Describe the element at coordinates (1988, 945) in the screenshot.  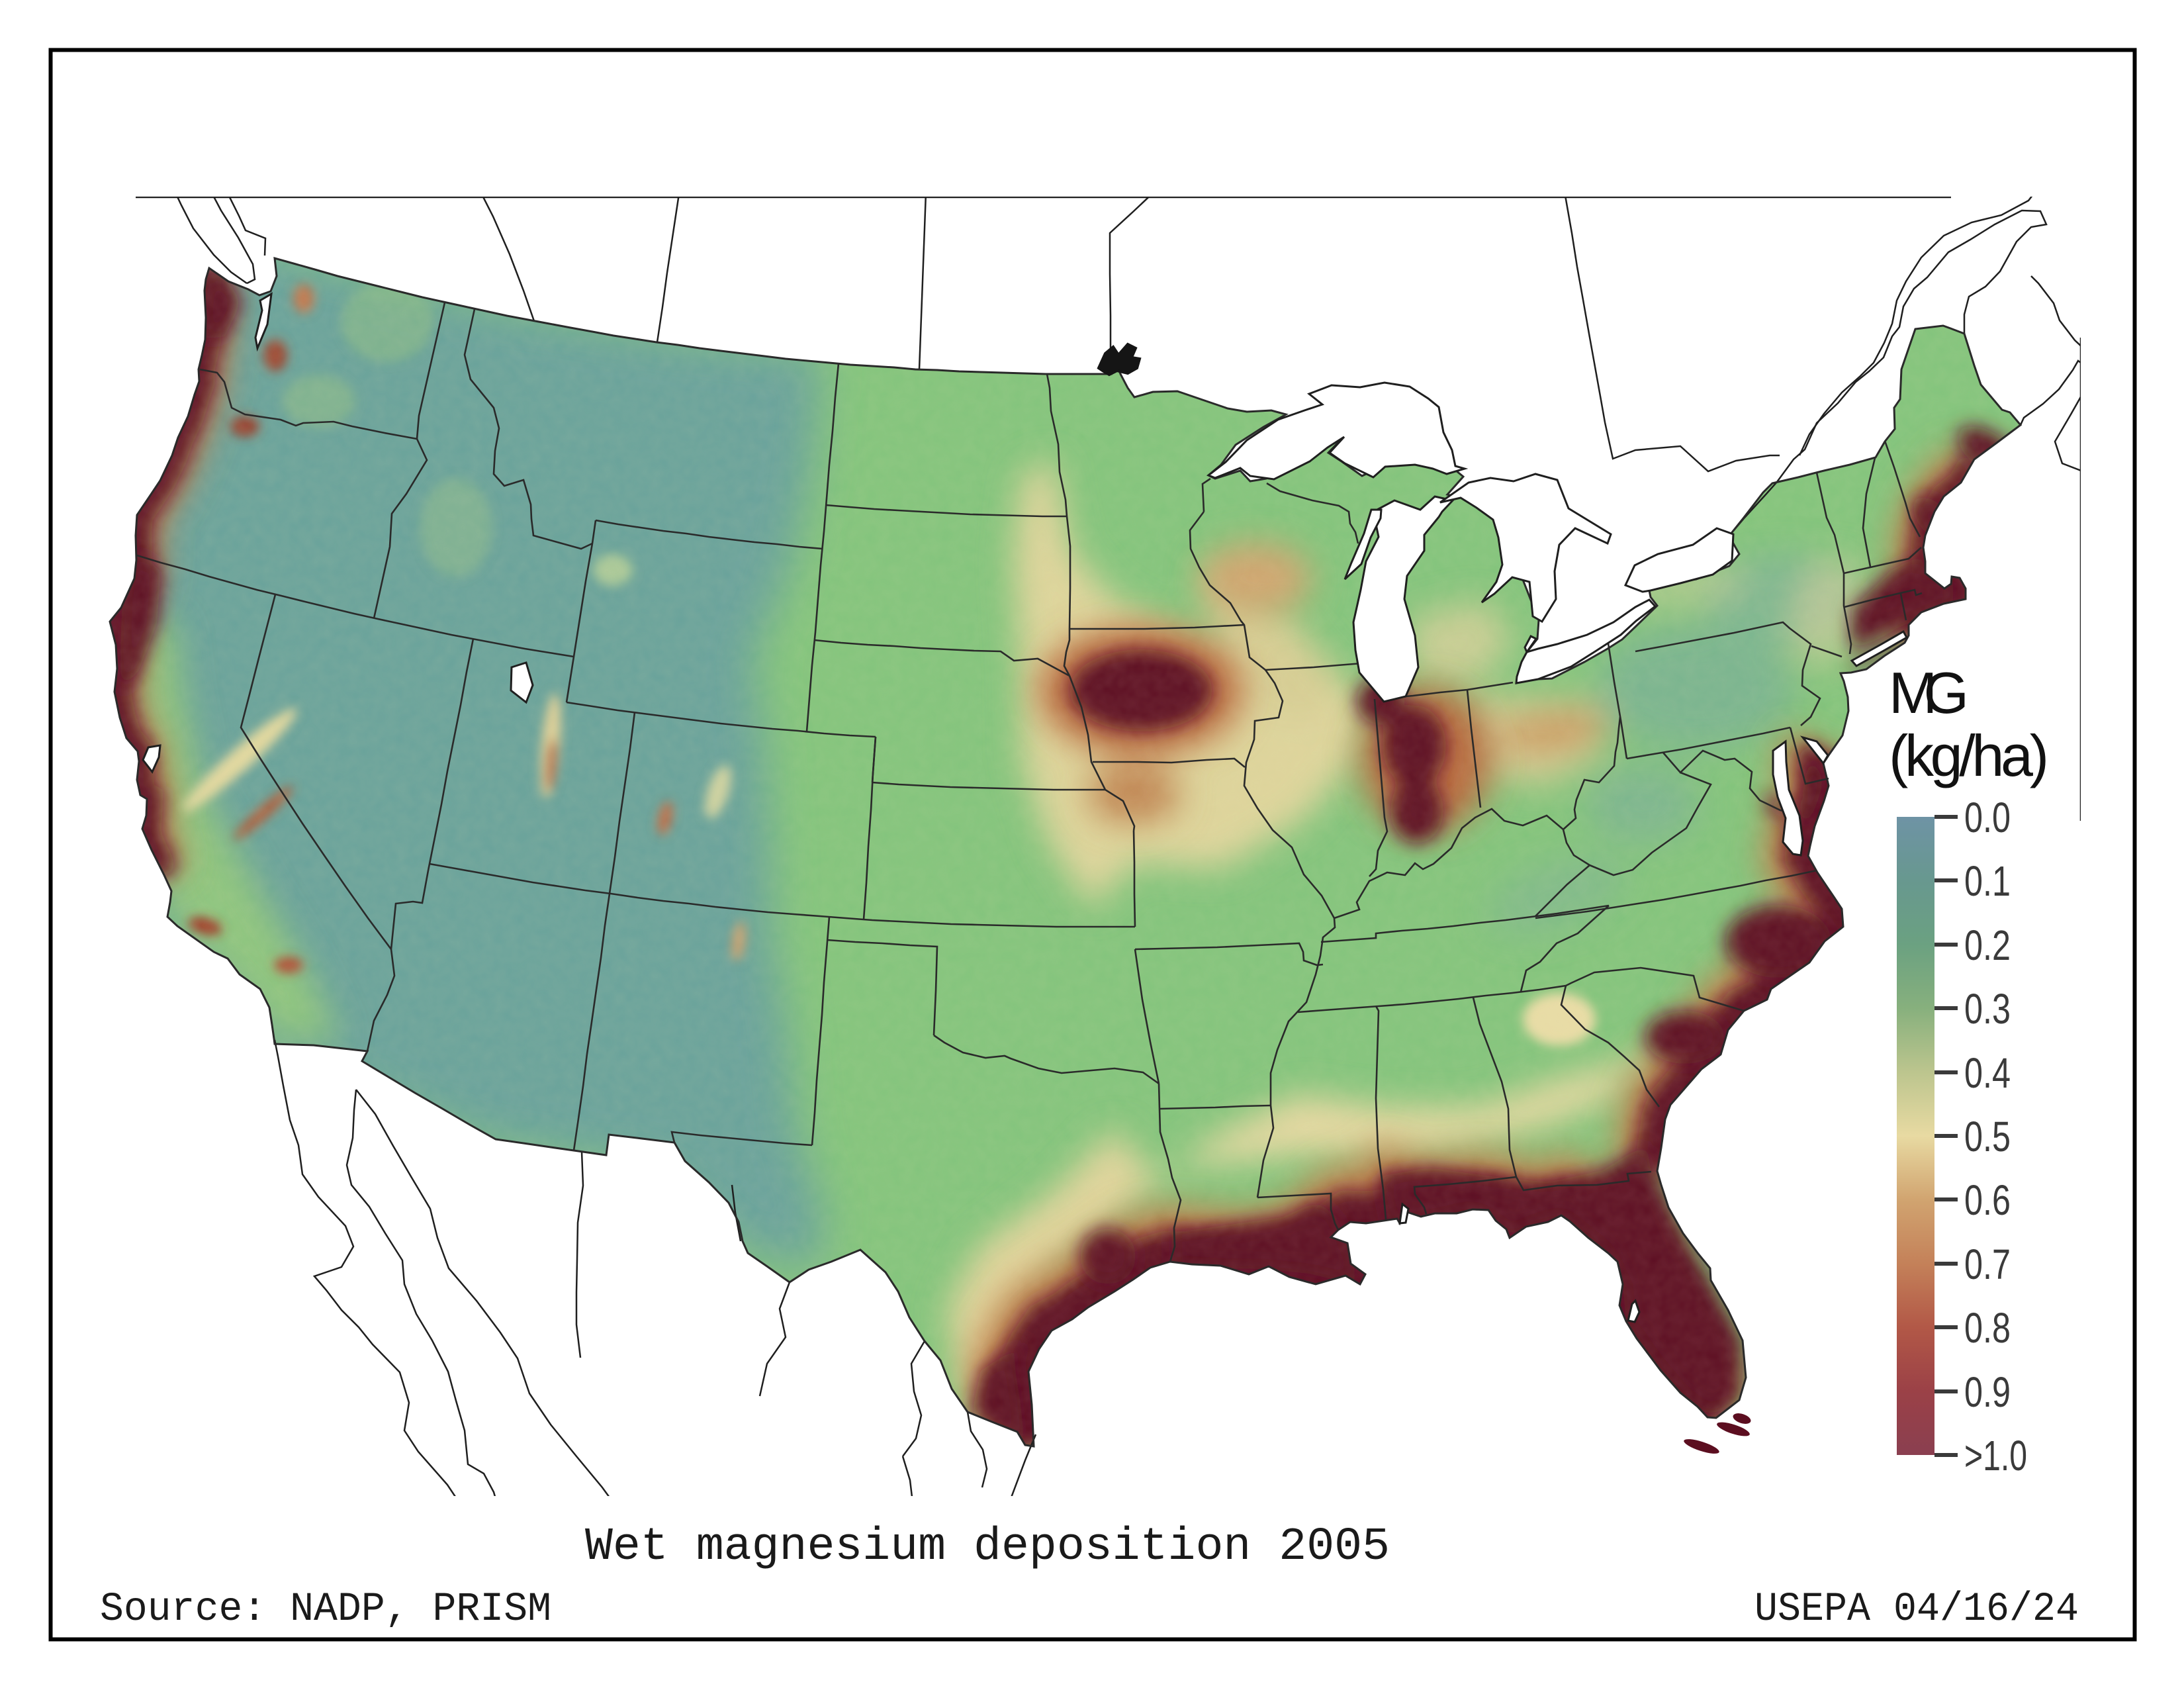
I see `svg-text: 0.2` at that location.